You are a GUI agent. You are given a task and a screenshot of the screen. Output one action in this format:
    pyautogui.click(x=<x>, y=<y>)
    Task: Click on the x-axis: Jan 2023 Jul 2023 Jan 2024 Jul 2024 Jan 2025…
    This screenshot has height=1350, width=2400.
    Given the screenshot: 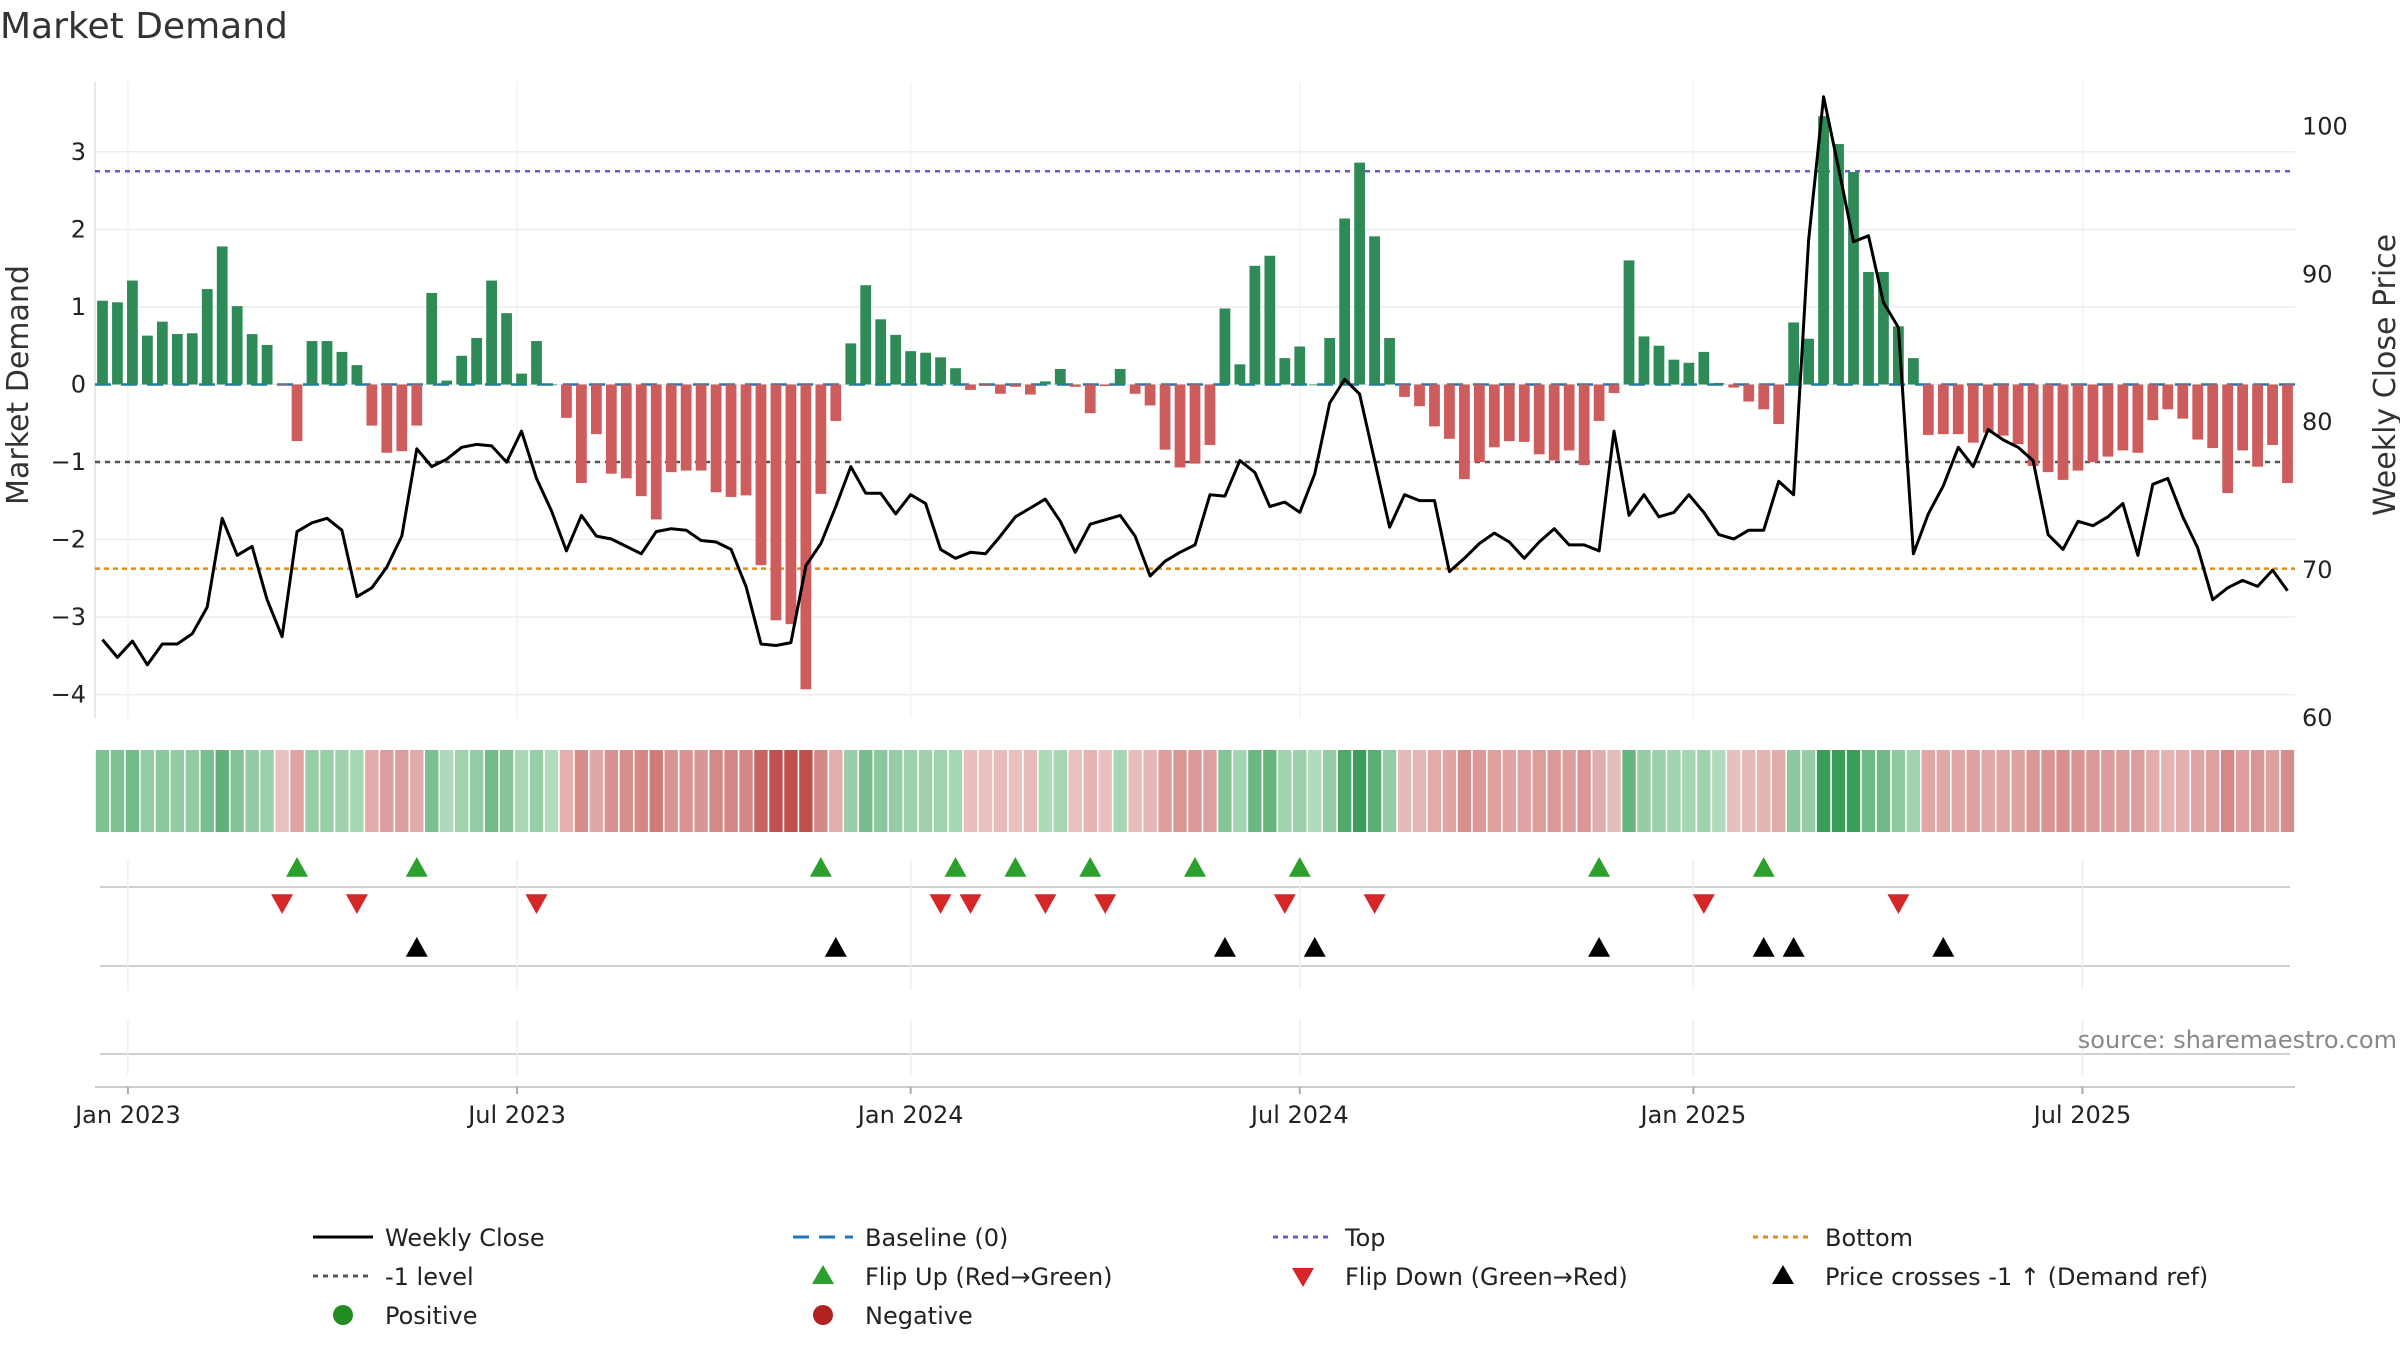 What is the action you would take?
    pyautogui.click(x=1184, y=1107)
    